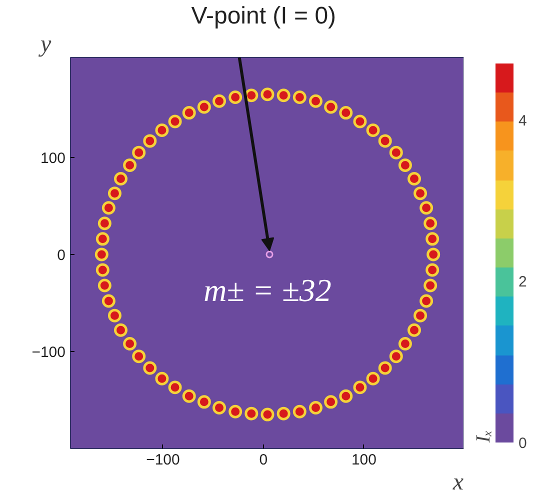 Image resolution: width=535 pixels, height=495 pixels. I want to click on color-bar-label: 4, so click(522, 121).